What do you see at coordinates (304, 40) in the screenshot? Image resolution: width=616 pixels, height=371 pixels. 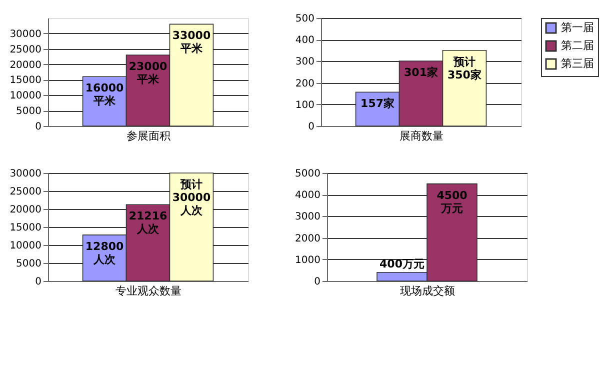 I see `y-tick-label: 400` at bounding box center [304, 40].